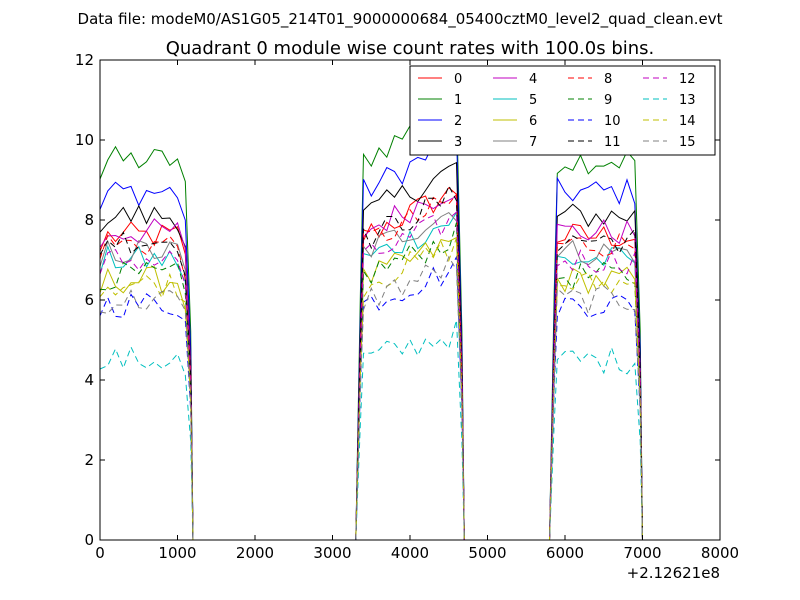  Describe the element at coordinates (608, 100) in the screenshot. I see `legend-label-9: 9` at that location.